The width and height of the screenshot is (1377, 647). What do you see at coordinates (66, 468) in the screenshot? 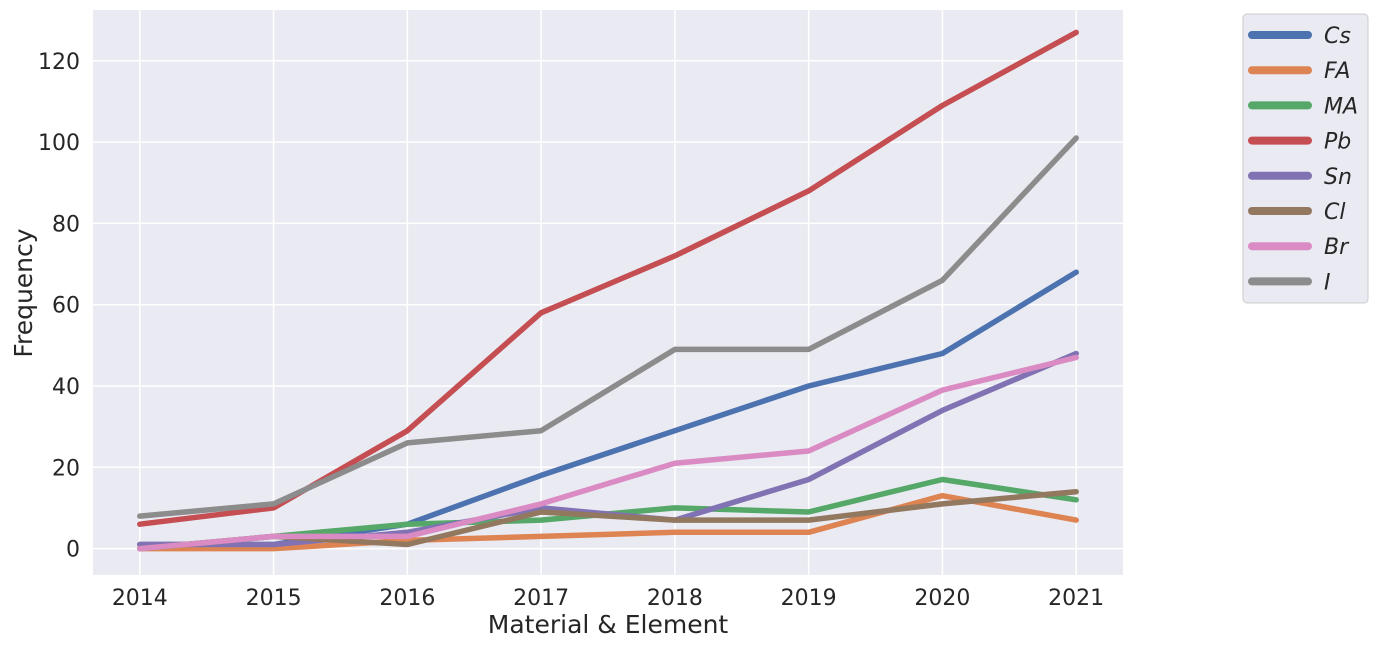
I see `y-tick-label: 20` at bounding box center [66, 468].